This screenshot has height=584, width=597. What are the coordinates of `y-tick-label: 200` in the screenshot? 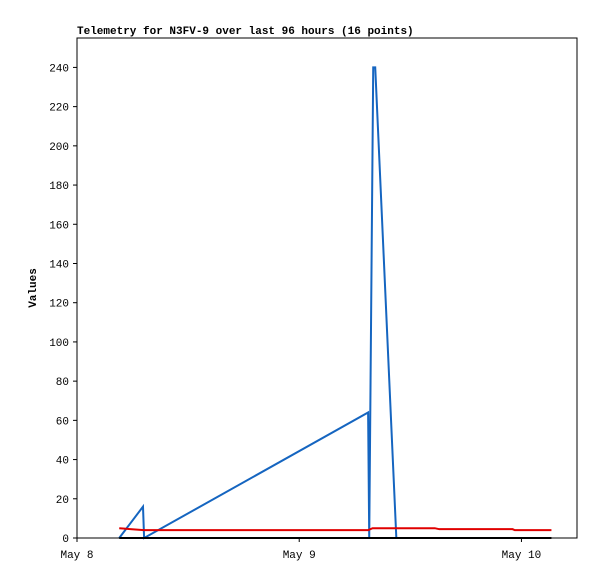 It's located at (59, 148).